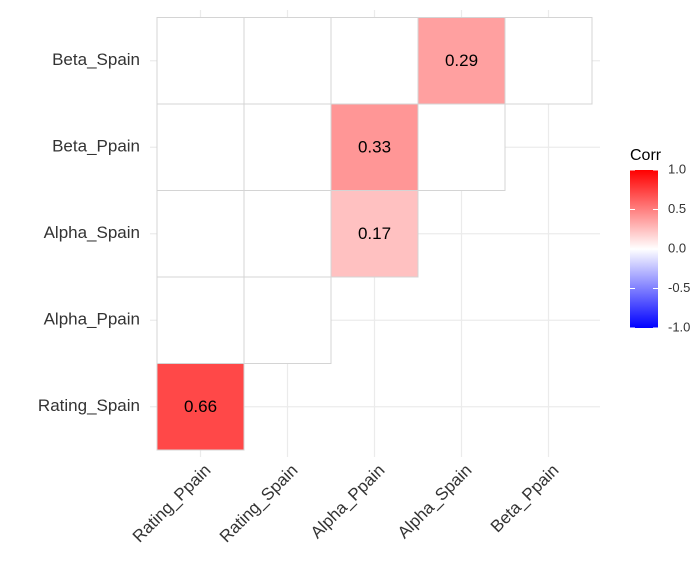  What do you see at coordinates (679, 326) in the screenshot?
I see `colorbar-tick-label: -1.0` at bounding box center [679, 326].